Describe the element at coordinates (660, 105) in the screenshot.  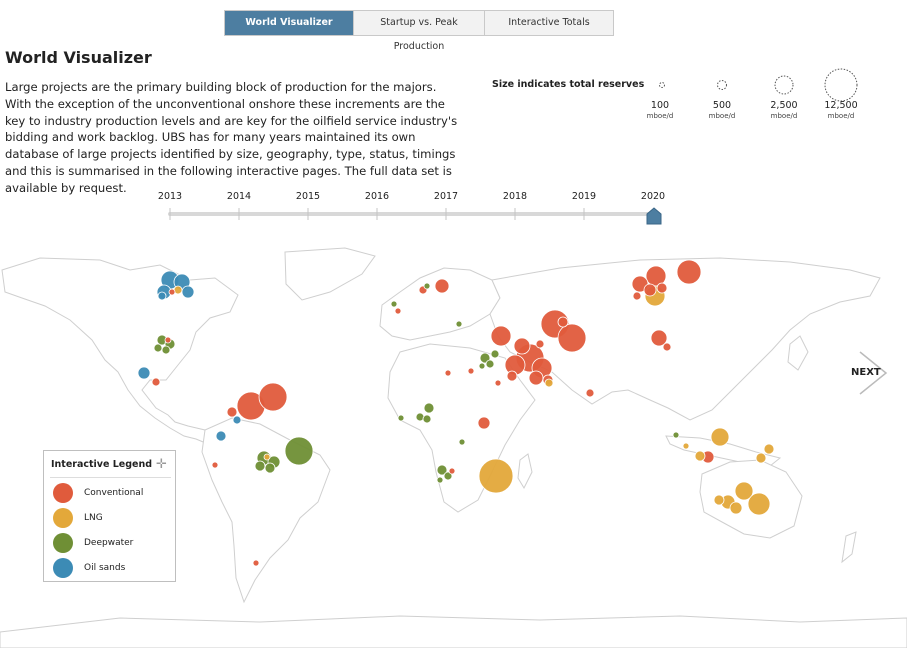
I see `size-legend-value-100: 100` at that location.